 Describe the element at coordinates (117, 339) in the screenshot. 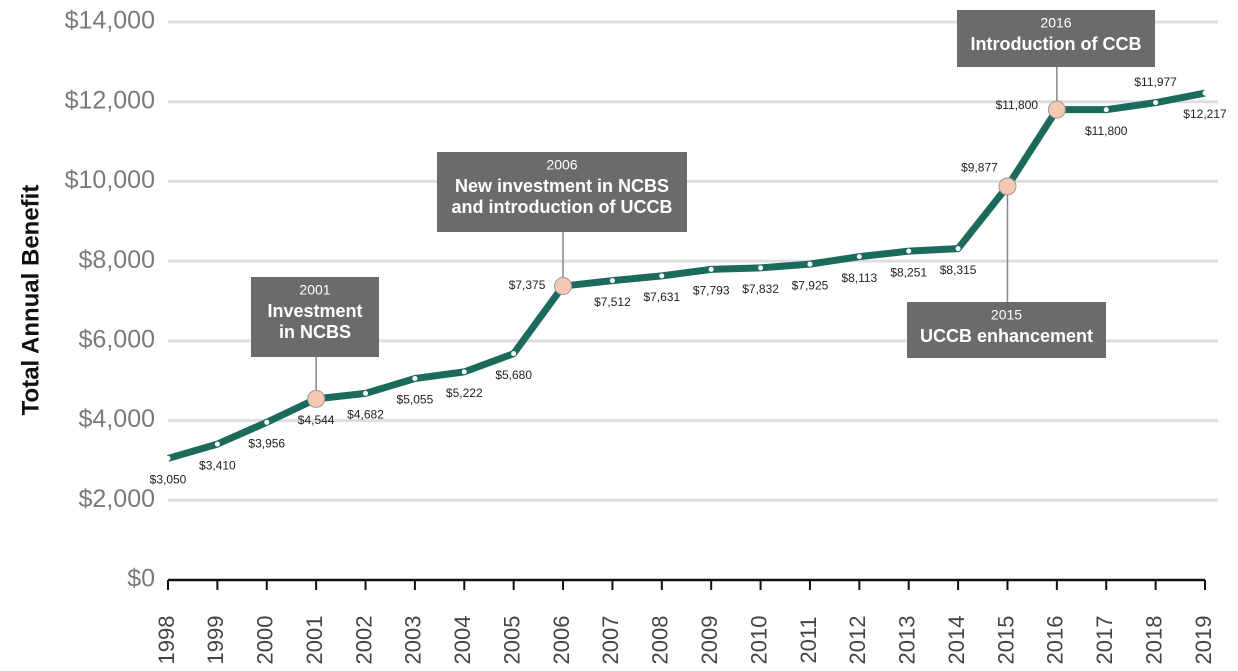

I see `y-tick-label: $6,000` at that location.